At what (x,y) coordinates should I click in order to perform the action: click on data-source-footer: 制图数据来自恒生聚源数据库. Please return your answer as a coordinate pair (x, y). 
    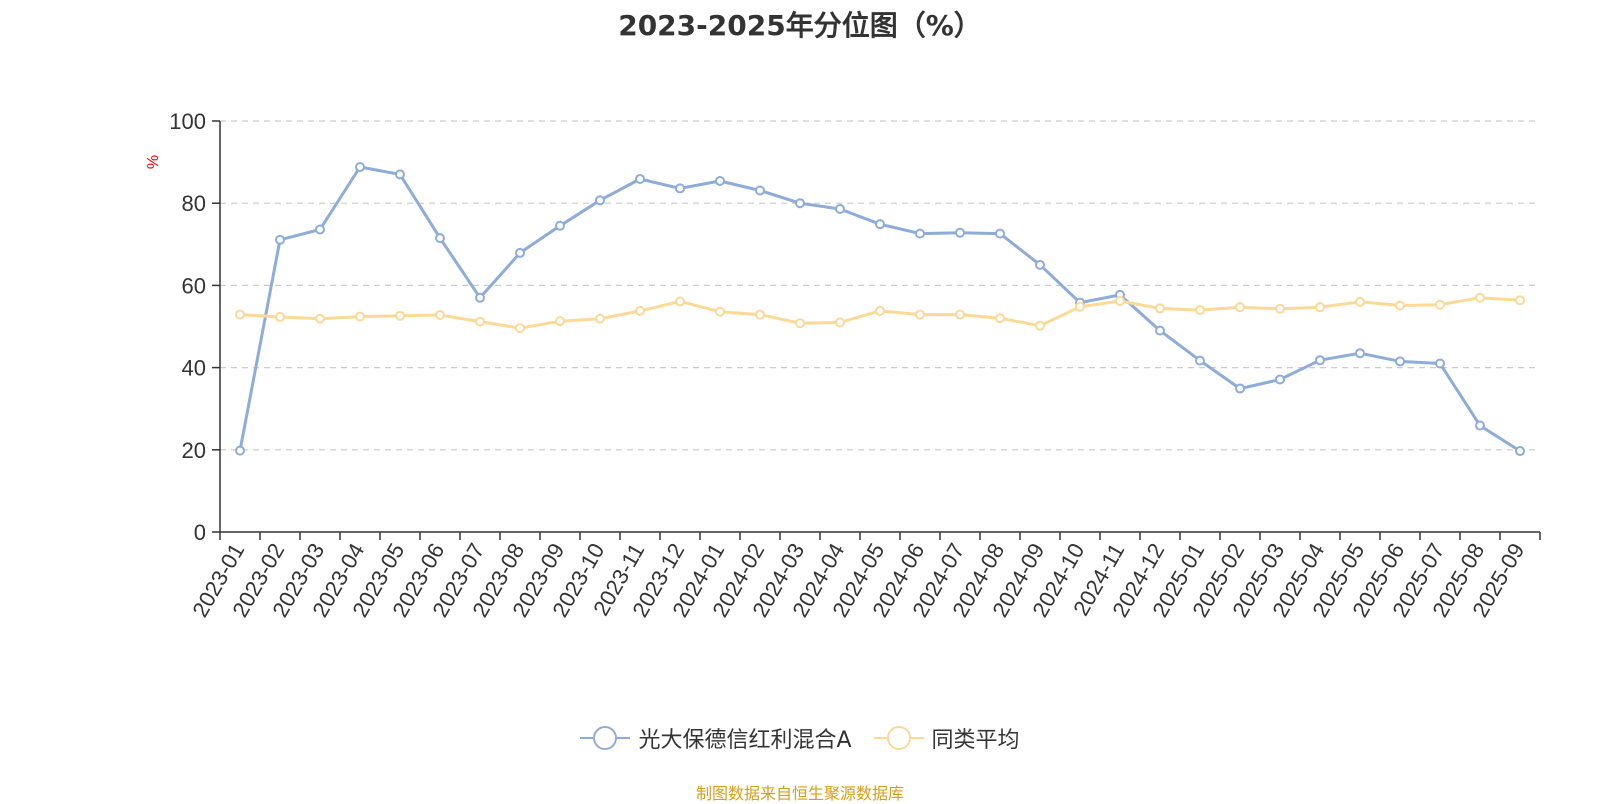
    Looking at the image, I should click on (799, 793).